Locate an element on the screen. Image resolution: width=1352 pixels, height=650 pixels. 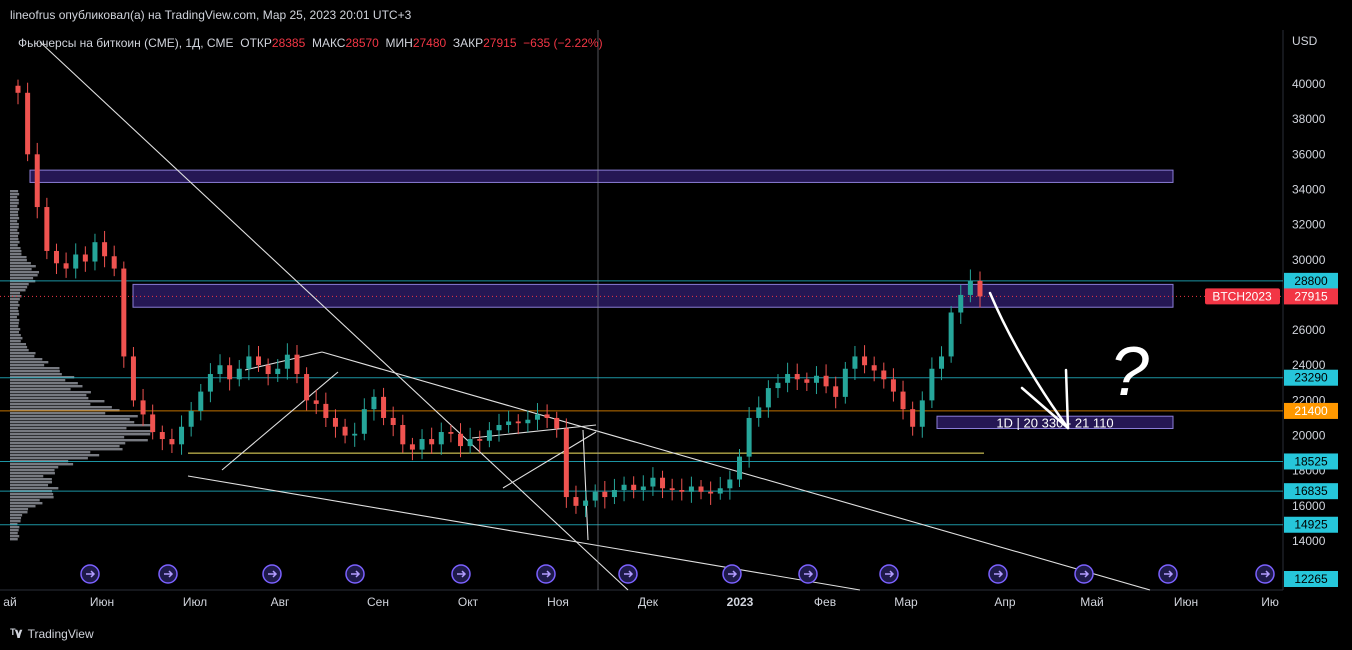
price-tag-text: 21400 is located at coordinates (1311, 411).